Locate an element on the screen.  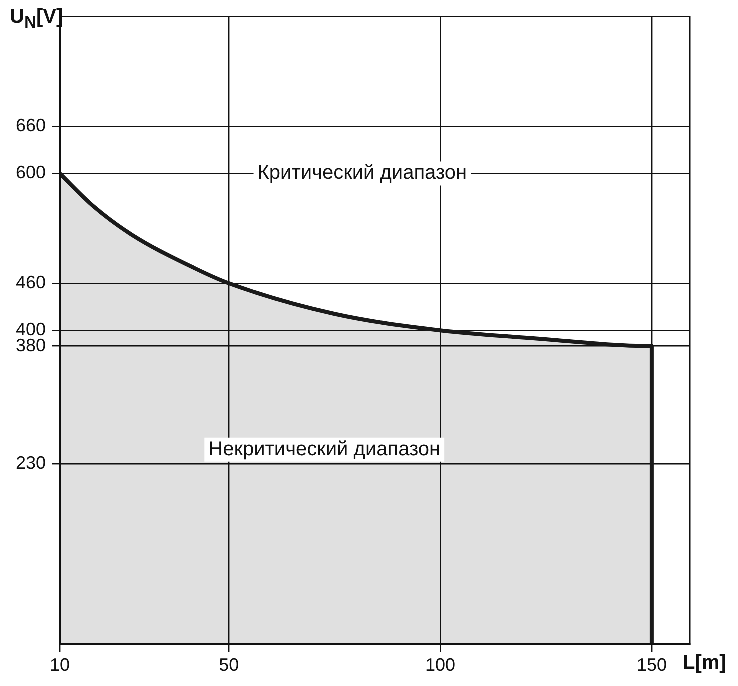
y-tick-label: 660 is located at coordinates (31, 126).